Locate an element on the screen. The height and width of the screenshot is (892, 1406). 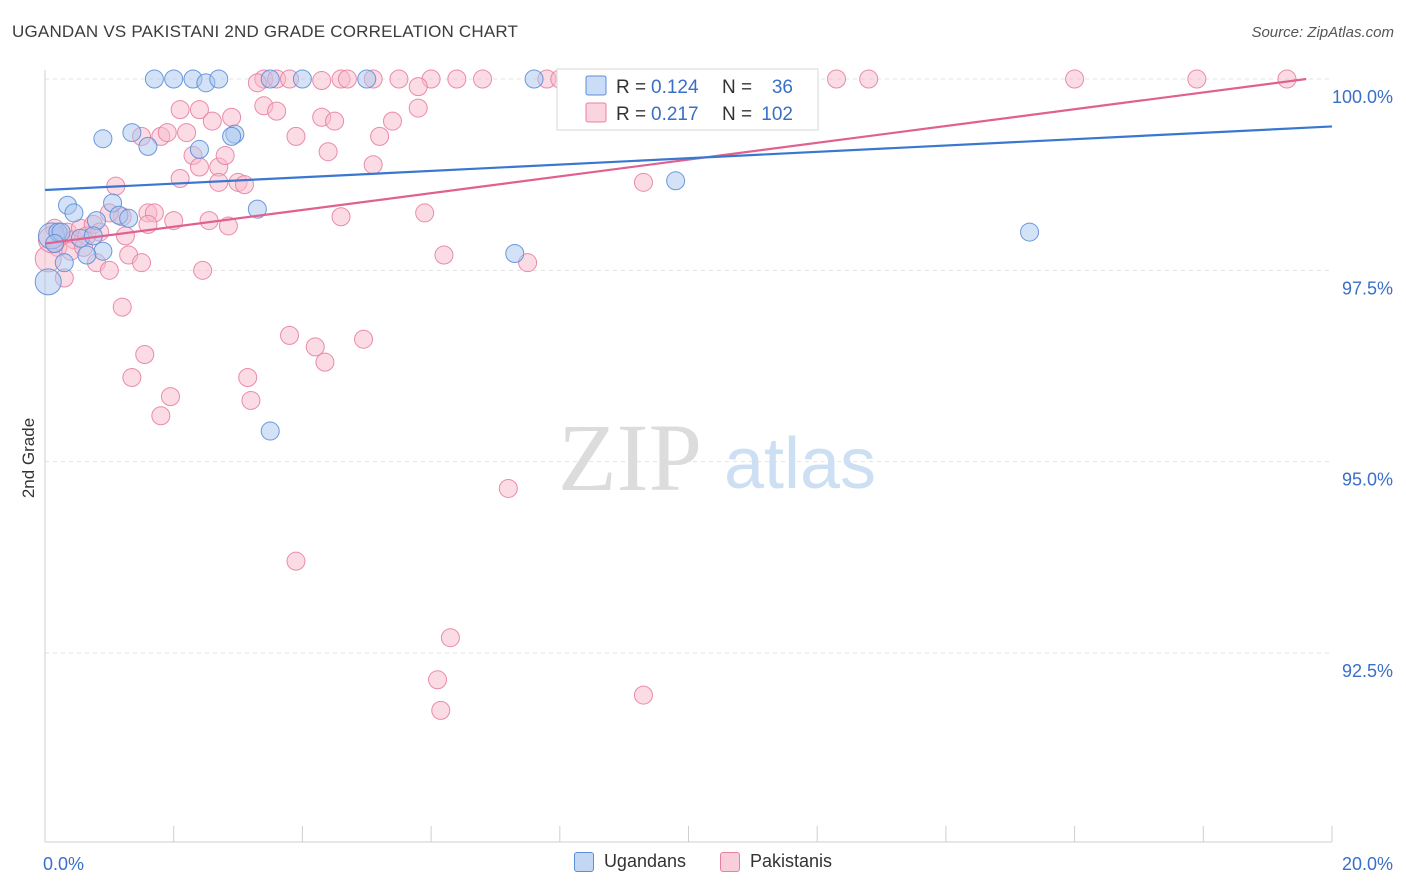
legend-label-ugandans: Ugandans is located at coordinates (645, 861).